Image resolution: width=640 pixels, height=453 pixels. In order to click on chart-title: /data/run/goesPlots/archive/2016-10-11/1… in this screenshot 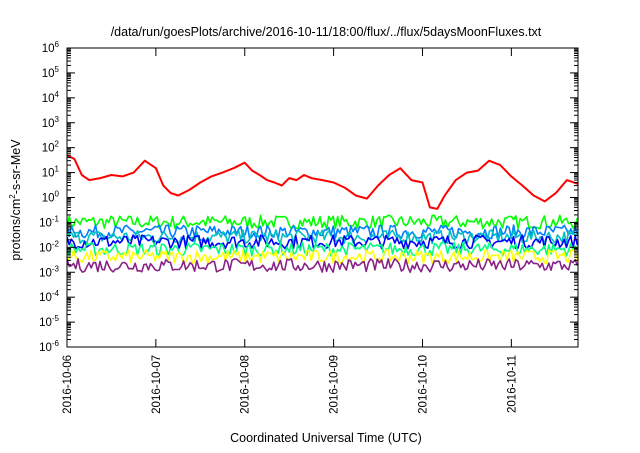, I will do `click(326, 32)`.